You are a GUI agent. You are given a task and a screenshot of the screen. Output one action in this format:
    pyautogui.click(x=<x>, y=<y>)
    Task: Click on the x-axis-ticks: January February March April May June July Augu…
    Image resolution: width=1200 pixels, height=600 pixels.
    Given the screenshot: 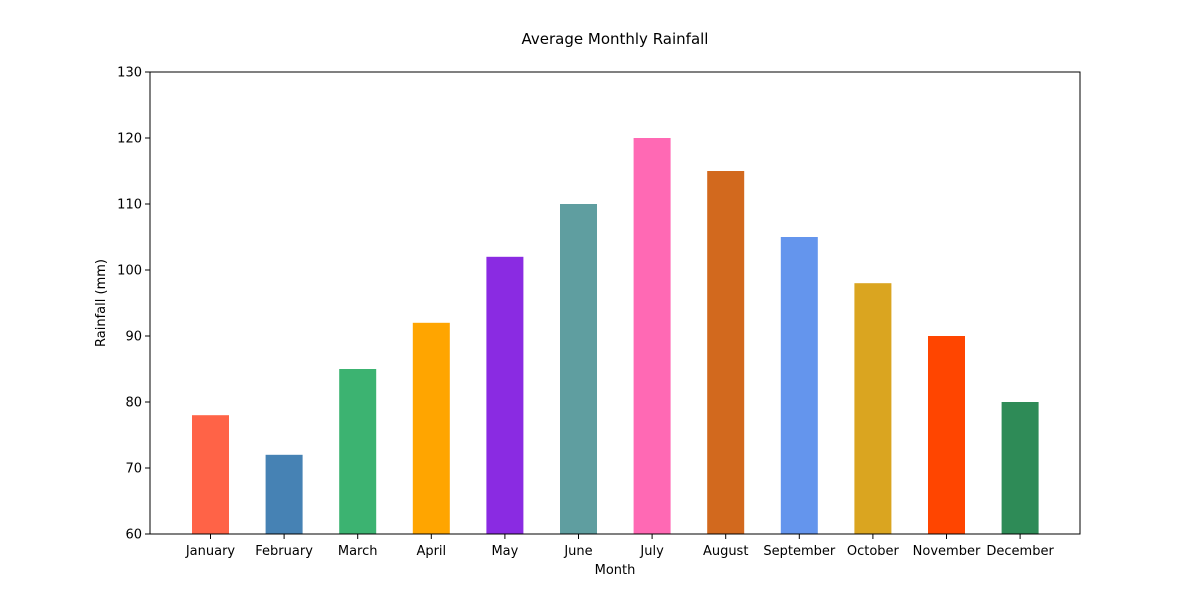 What is the action you would take?
    pyautogui.click(x=619, y=546)
    